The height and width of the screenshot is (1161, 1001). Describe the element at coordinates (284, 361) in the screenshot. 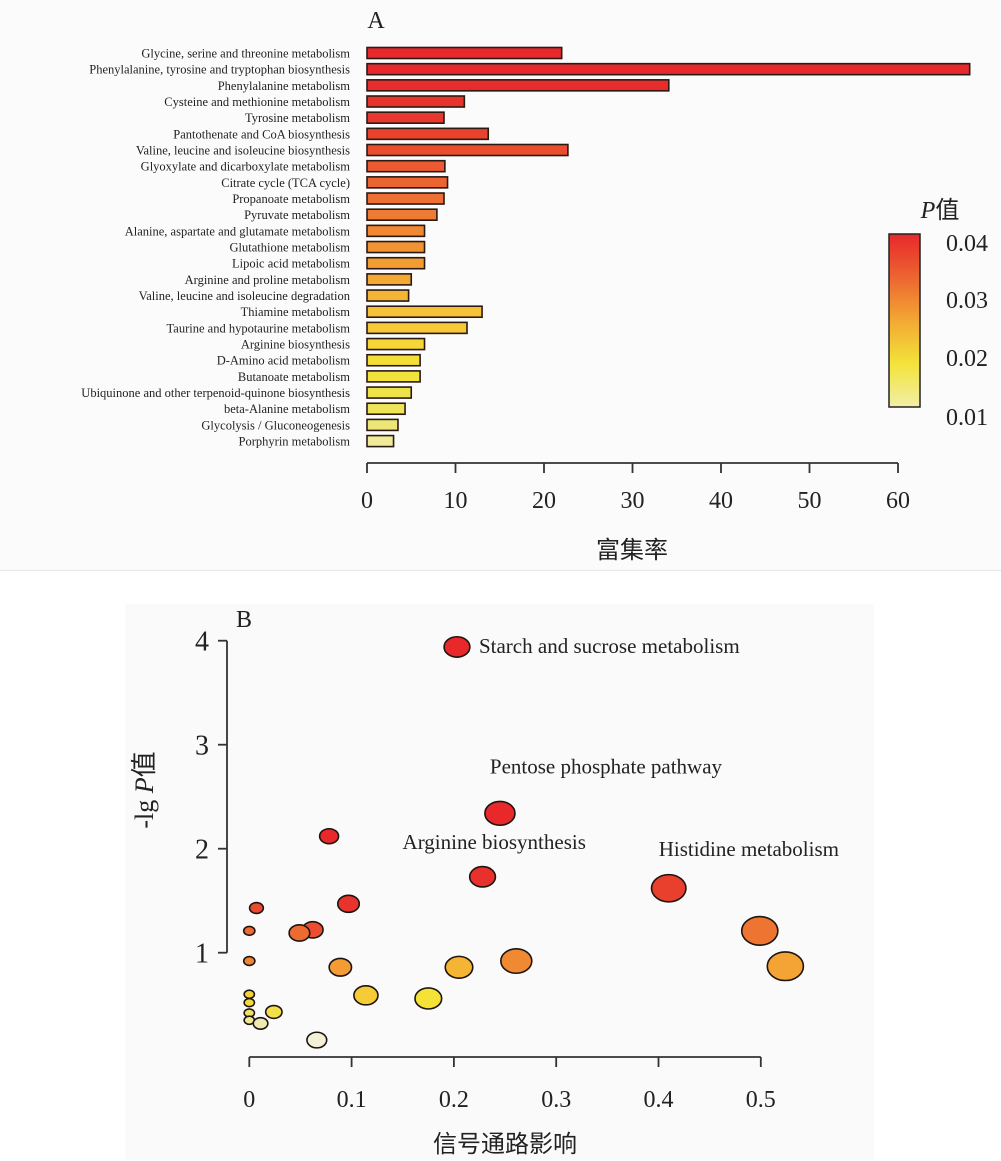

I see `category-label: D-Amino acid metabolism` at that location.